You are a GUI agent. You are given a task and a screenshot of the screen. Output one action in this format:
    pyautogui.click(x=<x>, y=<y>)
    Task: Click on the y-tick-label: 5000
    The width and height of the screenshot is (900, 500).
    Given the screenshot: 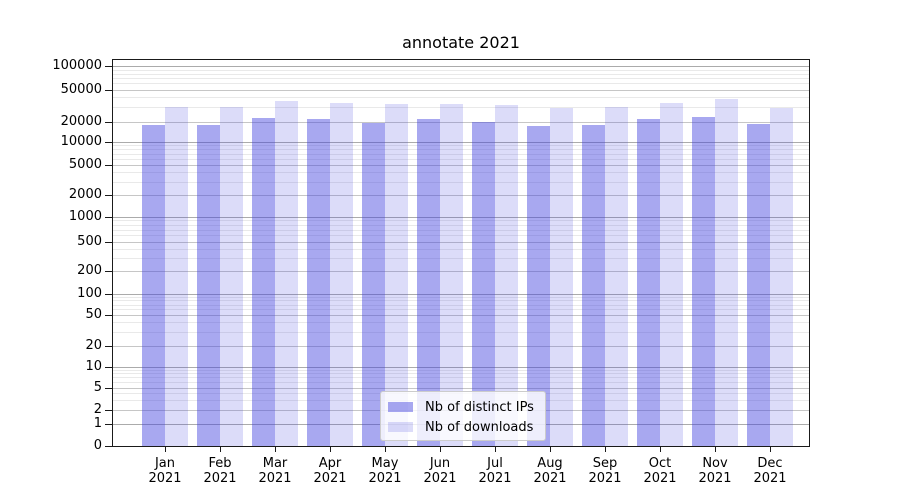 What is the action you would take?
    pyautogui.click(x=85, y=164)
    